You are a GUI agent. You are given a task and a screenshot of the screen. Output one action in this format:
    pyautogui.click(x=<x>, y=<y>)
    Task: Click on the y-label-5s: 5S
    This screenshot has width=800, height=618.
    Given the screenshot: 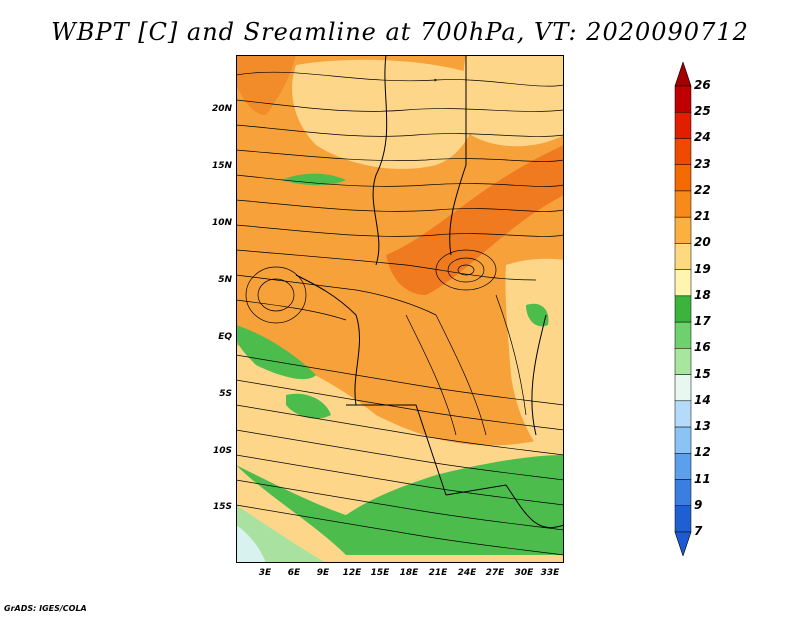 What is the action you would take?
    pyautogui.click(x=225, y=394)
    